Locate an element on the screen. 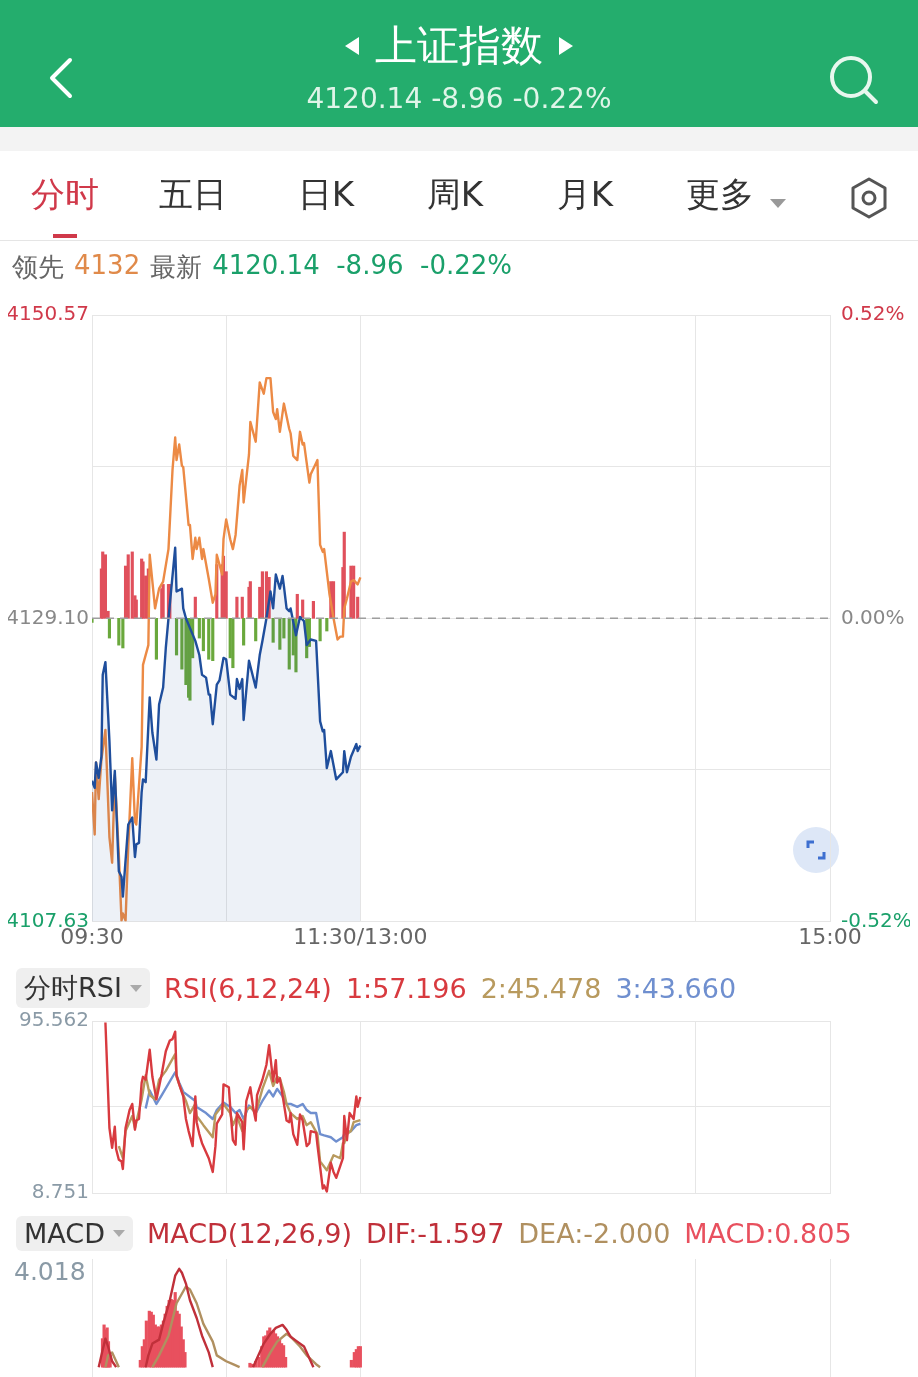 The height and width of the screenshot is (1377, 918). y2-tick-label: 0.52% is located at coordinates (873, 313).